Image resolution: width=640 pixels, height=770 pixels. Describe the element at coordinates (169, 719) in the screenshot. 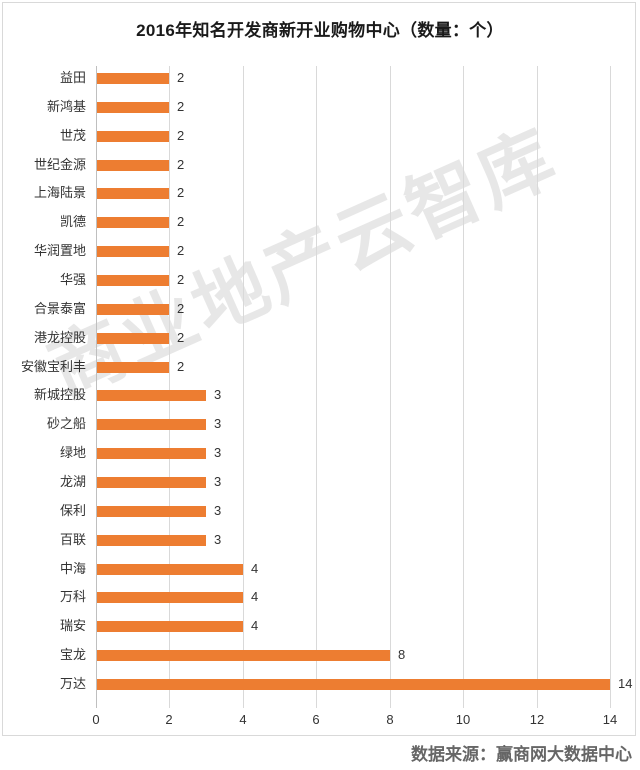

I see `x-tick-label: 2` at that location.